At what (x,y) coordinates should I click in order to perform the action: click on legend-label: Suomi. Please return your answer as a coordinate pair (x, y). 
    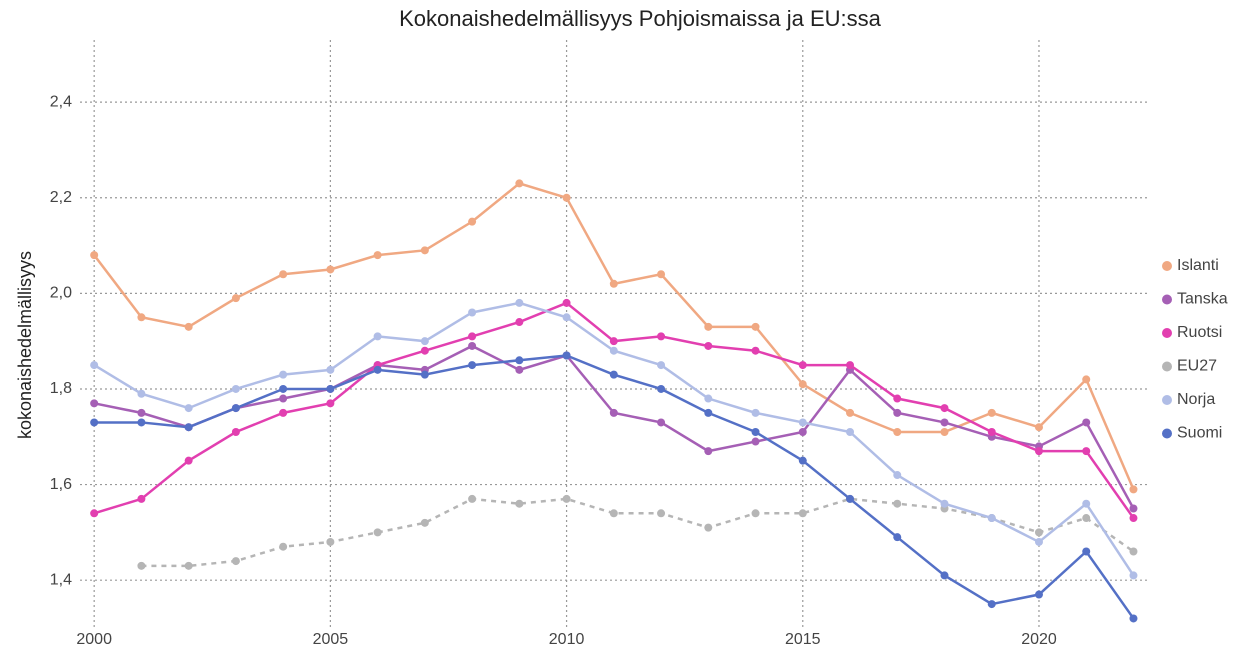
    Looking at the image, I should click on (1199, 433).